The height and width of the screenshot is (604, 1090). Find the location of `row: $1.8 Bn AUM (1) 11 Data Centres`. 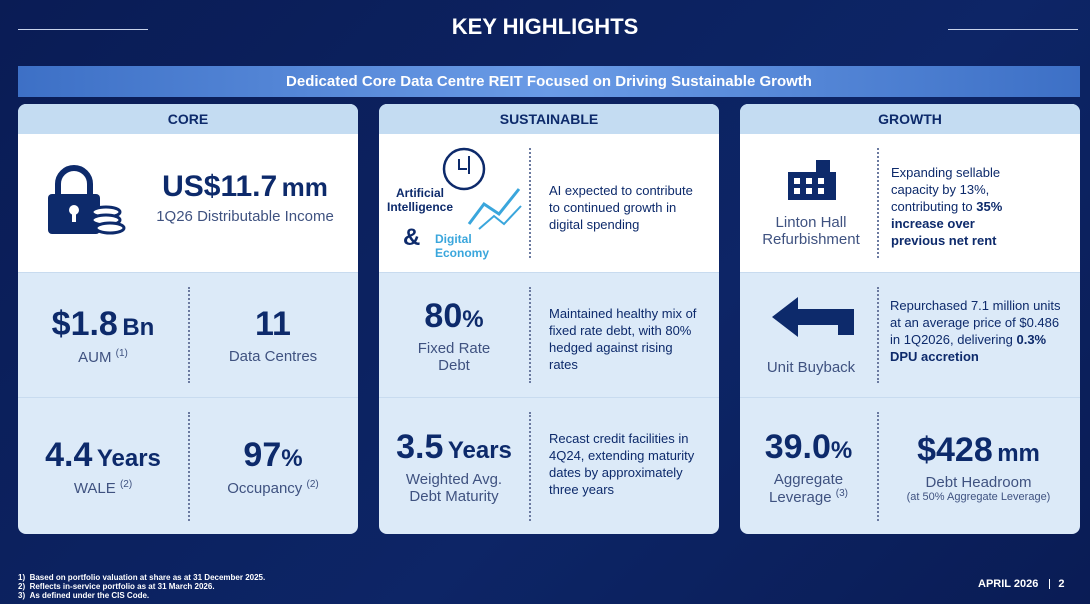

row: $1.8 Bn AUM (1) 11 Data Centres is located at coordinates (188, 334).